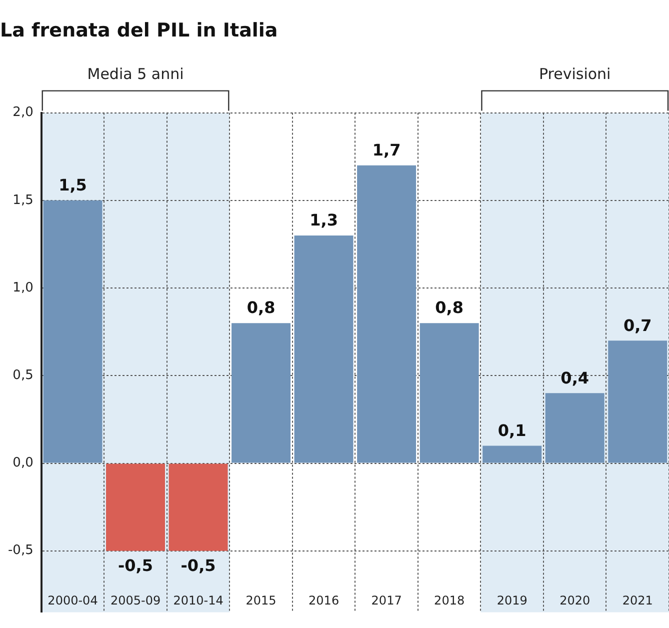  I want to click on data-label: 1,3, so click(324, 220).